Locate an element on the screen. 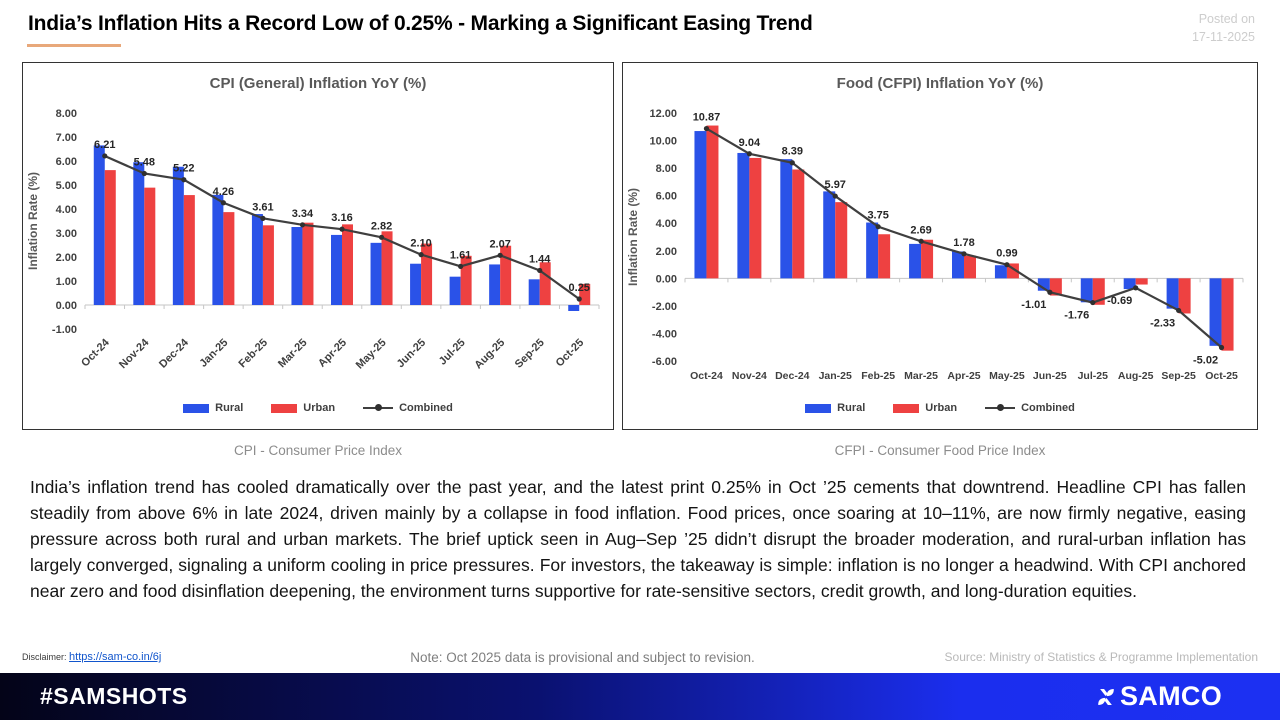 Image resolution: width=1280 pixels, height=720 pixels. x-tick-label: Jan-25 is located at coordinates (213, 353).